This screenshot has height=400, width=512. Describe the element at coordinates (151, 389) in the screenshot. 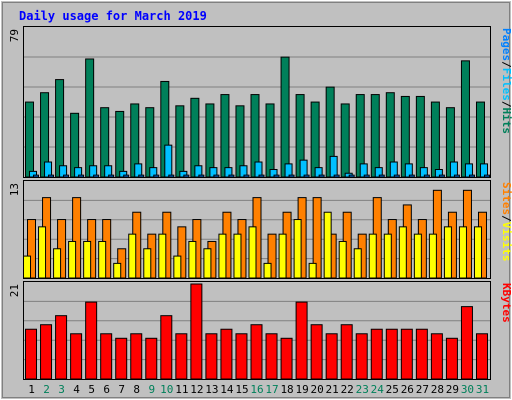

I see `day-label: 9` at that location.